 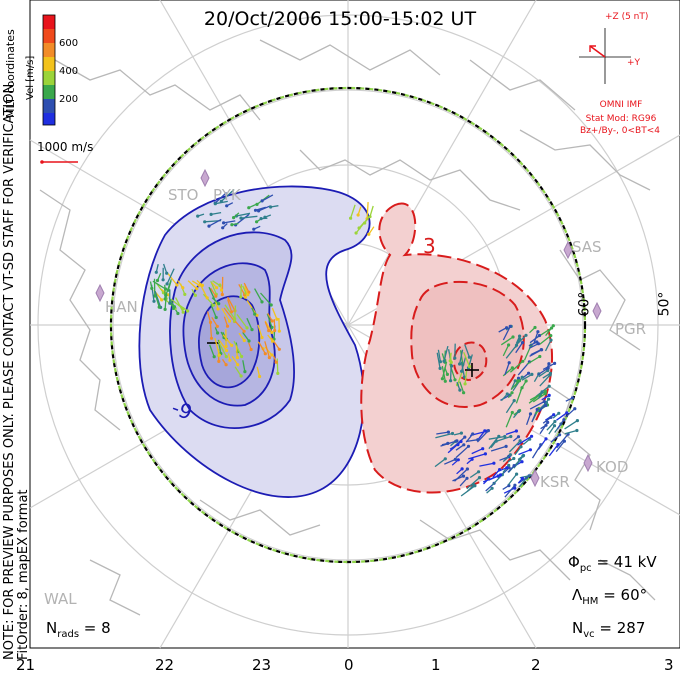 What do you see at coordinates (69, 43) in the screenshot?
I see `velocity-tick-600: 600` at bounding box center [69, 43].